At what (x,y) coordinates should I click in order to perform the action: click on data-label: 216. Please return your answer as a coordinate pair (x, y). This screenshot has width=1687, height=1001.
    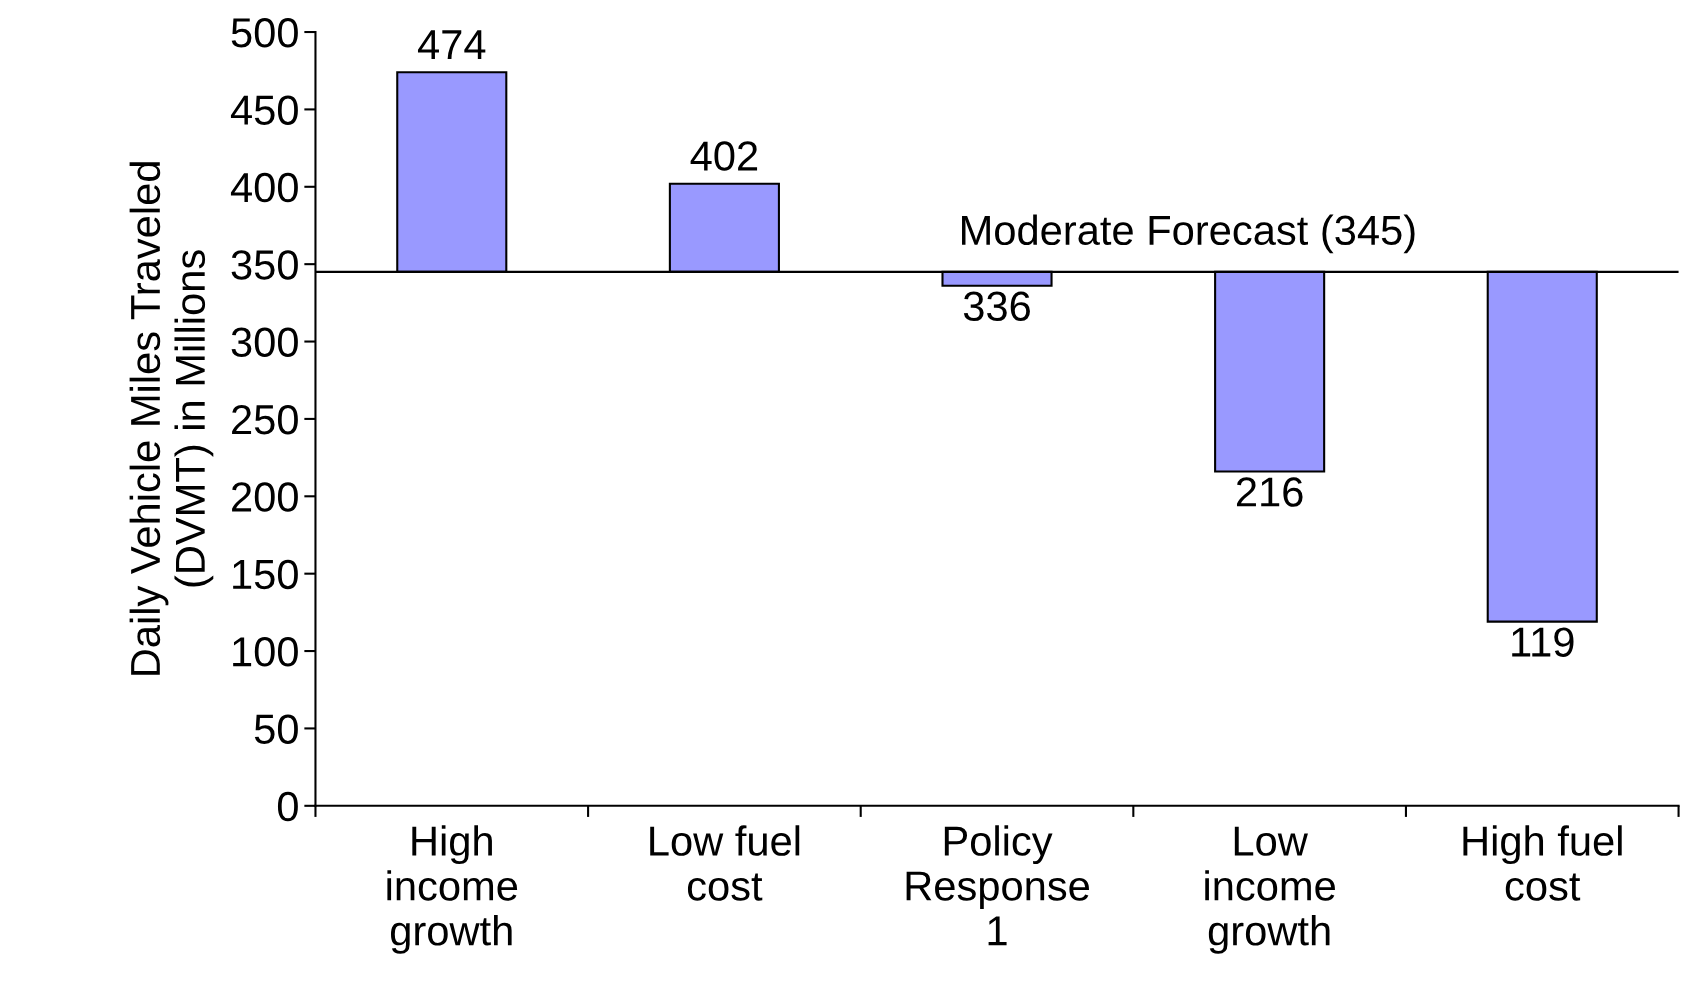
    Looking at the image, I should click on (1269, 492).